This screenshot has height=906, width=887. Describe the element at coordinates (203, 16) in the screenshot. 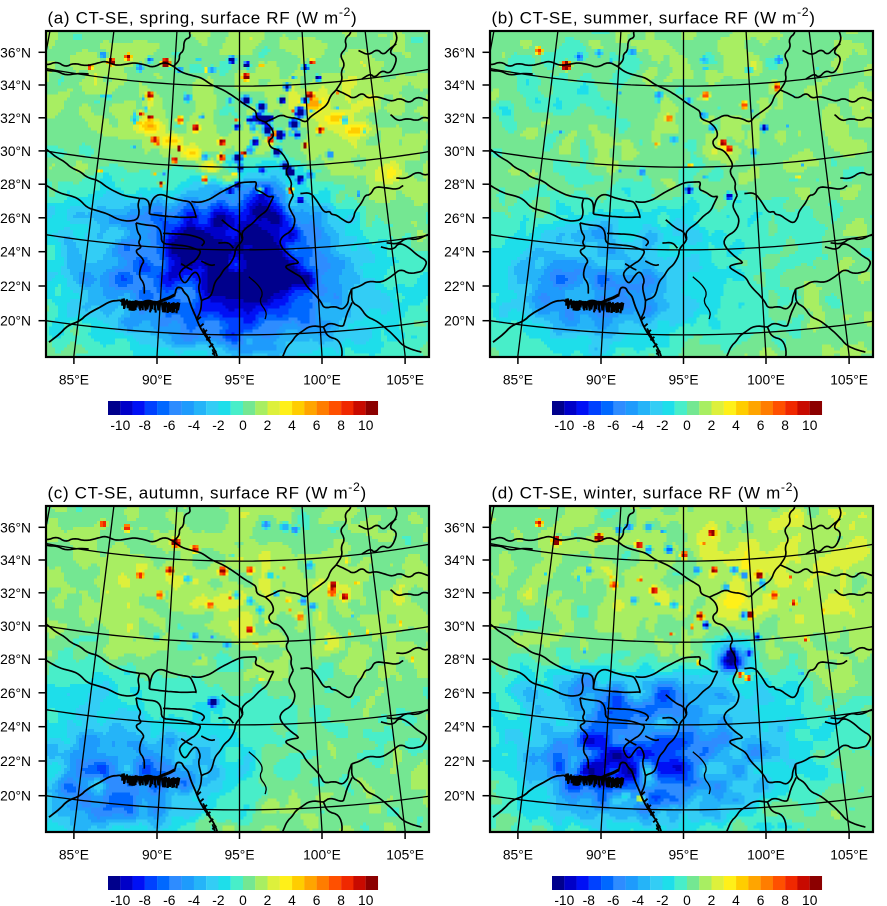

I see `svg-text:(a) CT-SE, spring, surface RF: (a) CT-SE, spring, surface RF (W m-2)` at that location.